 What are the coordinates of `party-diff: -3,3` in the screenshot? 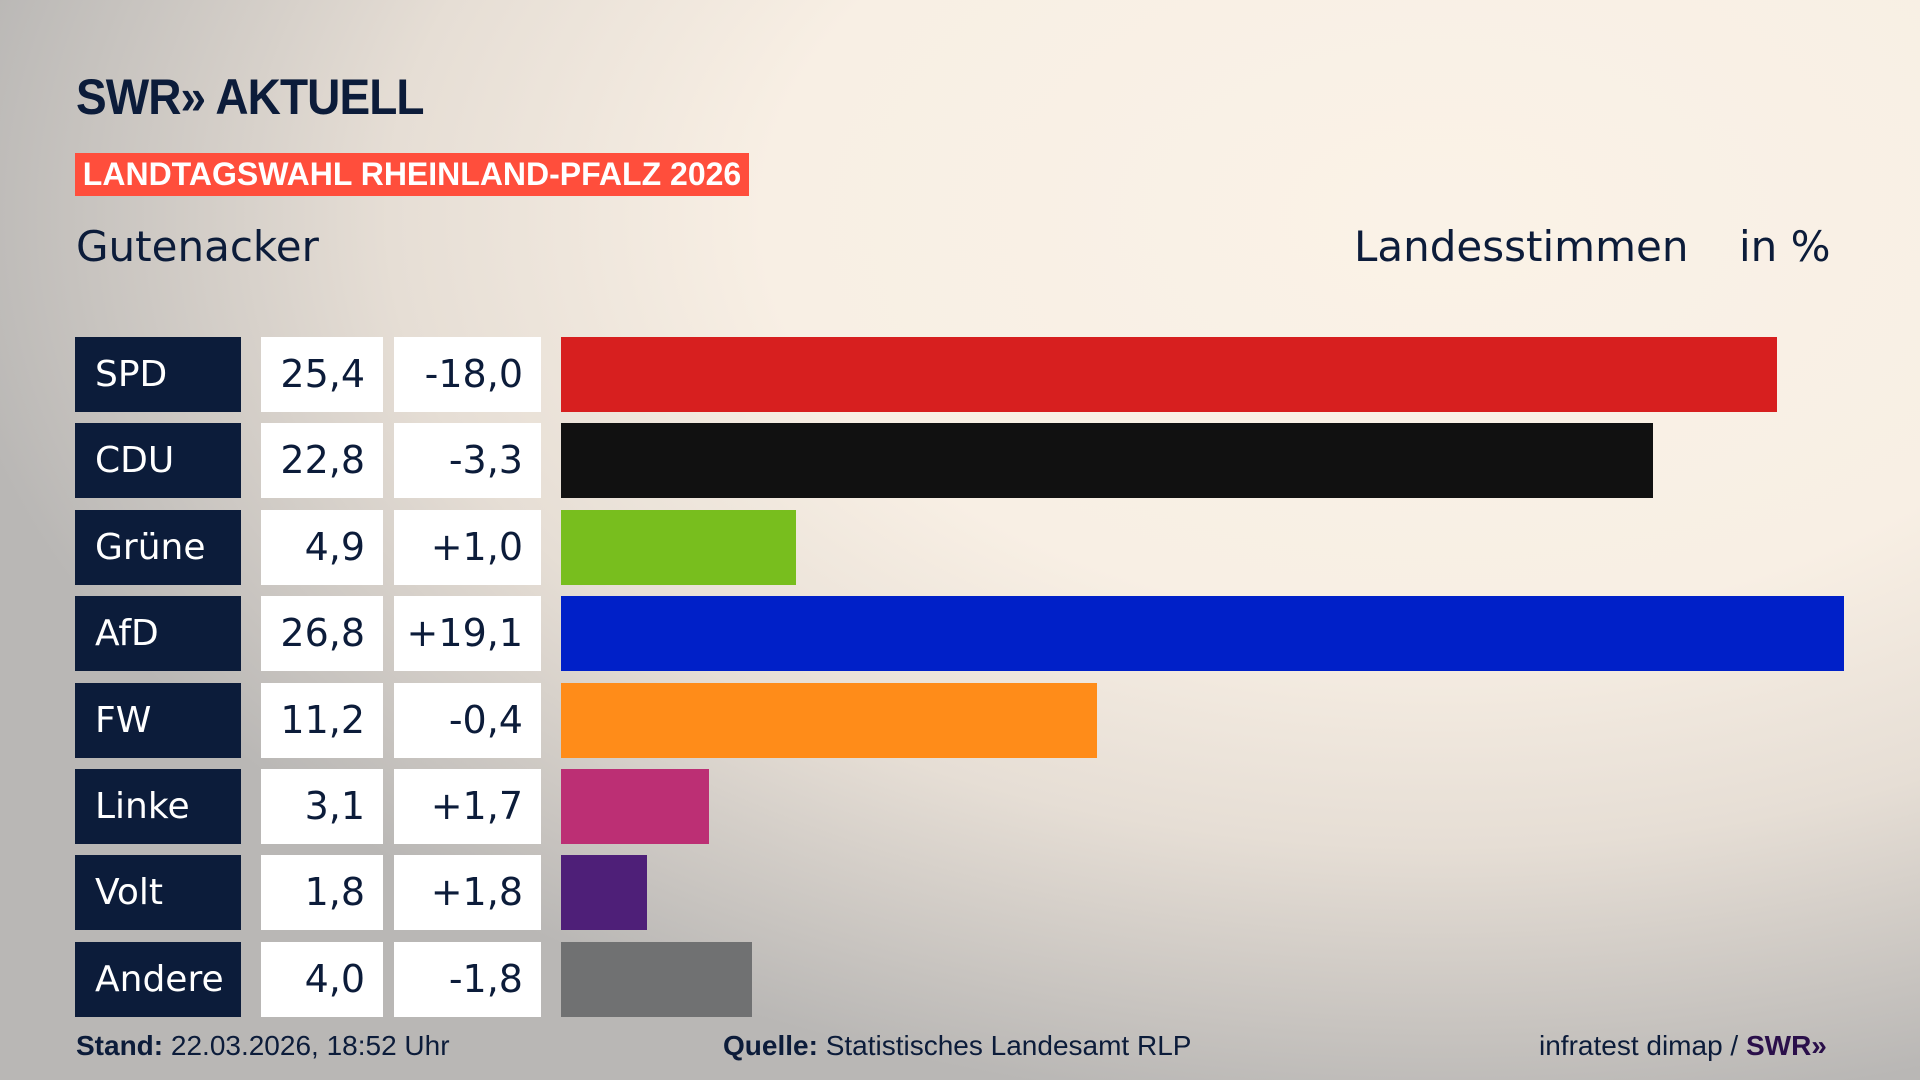 It's located at (467, 461).